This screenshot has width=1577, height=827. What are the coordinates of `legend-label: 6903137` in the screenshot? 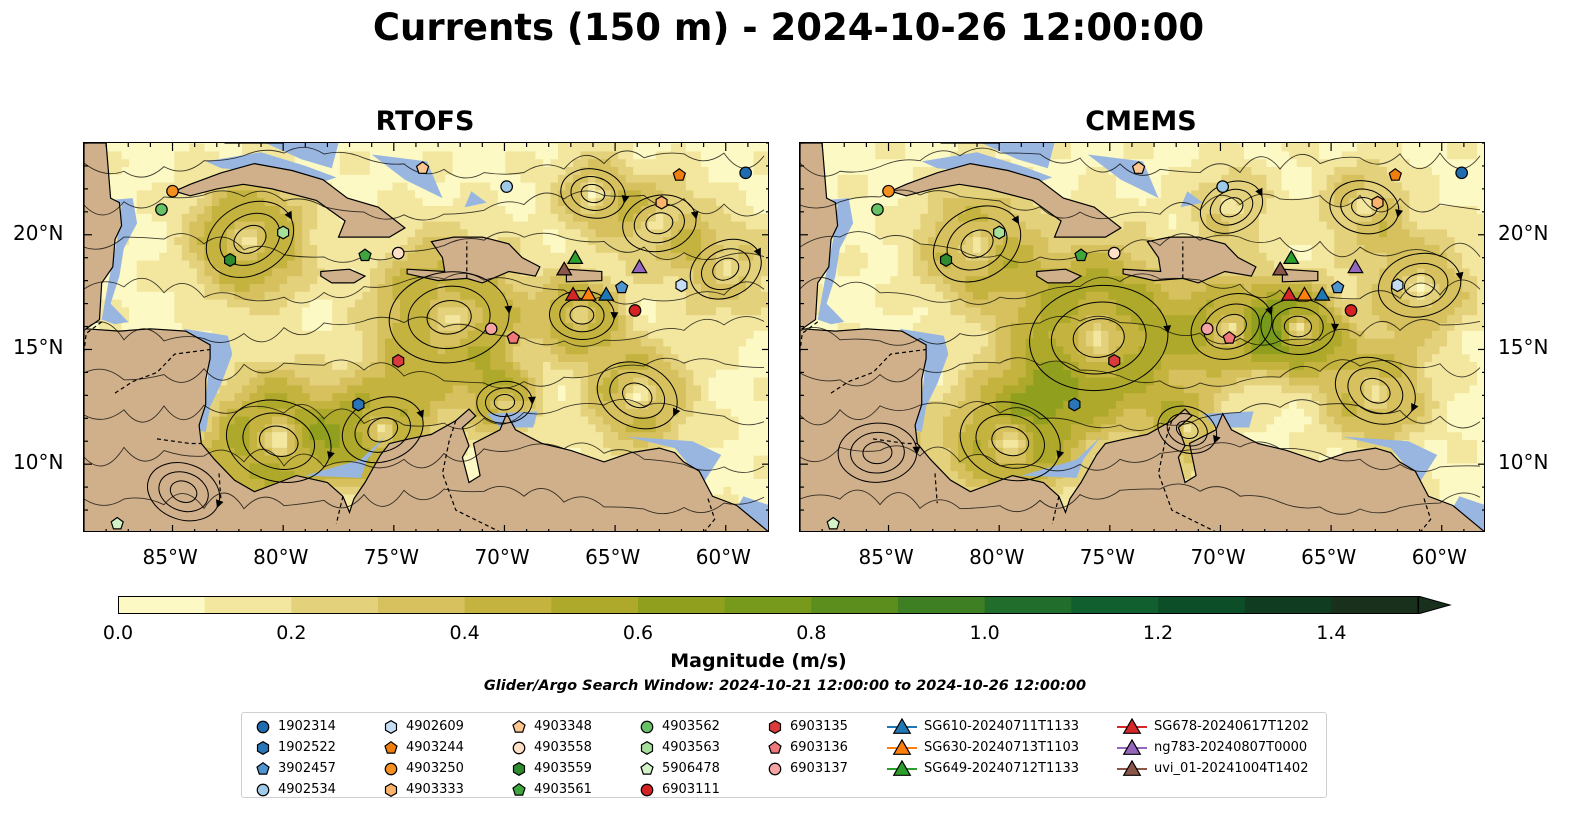 It's located at (819, 768).